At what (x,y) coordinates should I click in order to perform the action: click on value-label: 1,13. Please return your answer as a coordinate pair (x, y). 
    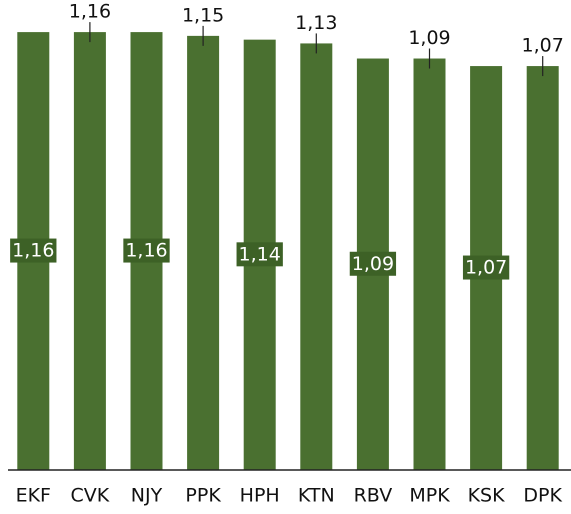
    Looking at the image, I should click on (316, 23).